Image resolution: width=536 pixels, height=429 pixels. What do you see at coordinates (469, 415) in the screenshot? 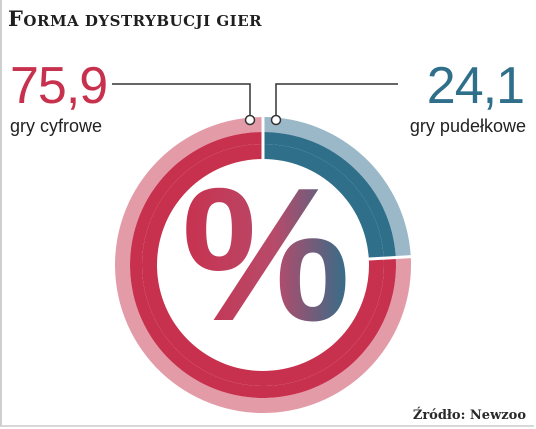
I see `source-note: Źródło: Newzoo` at bounding box center [469, 415].